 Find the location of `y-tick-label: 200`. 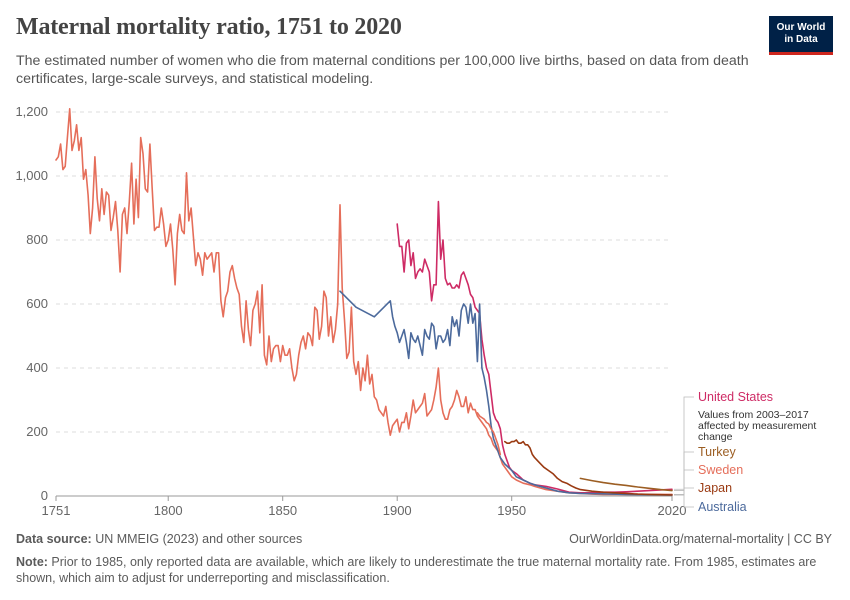

y-tick-label: 200 is located at coordinates (37, 431).